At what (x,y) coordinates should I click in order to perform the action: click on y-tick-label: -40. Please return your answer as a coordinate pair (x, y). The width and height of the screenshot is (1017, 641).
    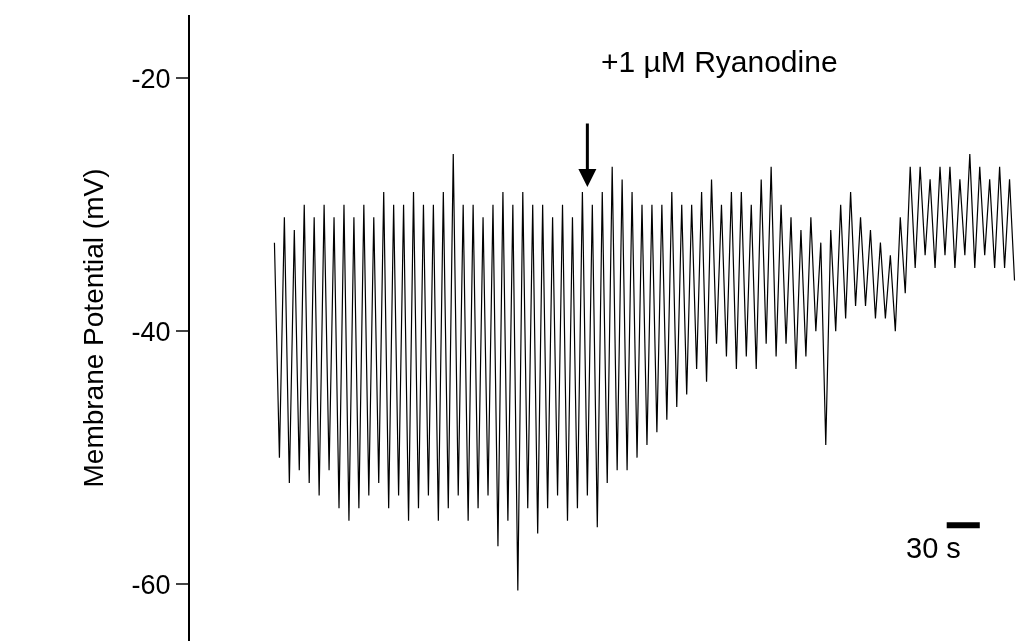
    Looking at the image, I should click on (151, 331).